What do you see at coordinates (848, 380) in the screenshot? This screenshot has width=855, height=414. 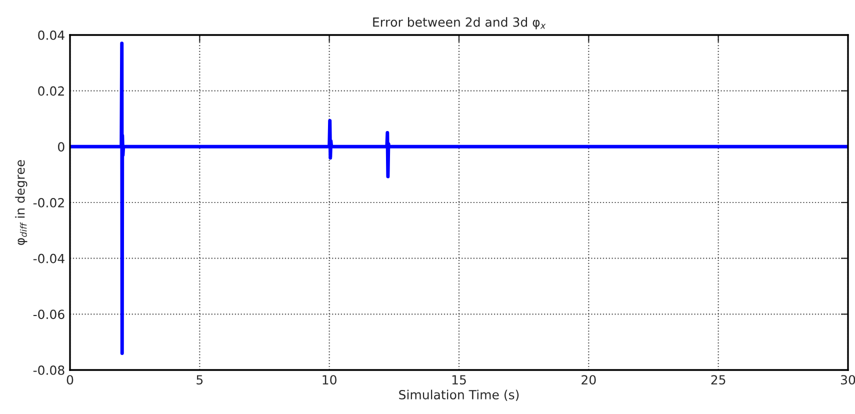 I see `x-tick-label: 30` at bounding box center [848, 380].